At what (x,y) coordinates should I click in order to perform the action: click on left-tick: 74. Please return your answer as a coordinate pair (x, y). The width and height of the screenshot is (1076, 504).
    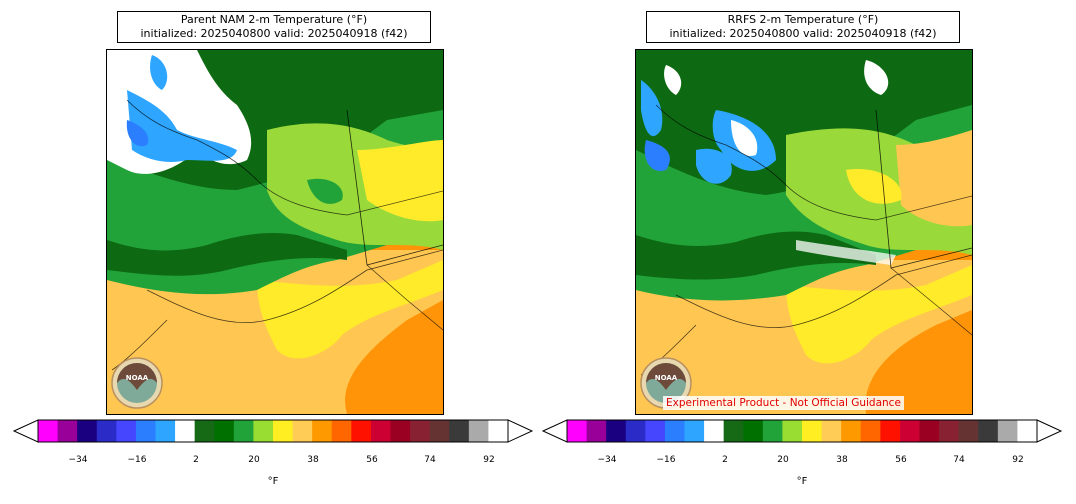
    Looking at the image, I should click on (430, 460).